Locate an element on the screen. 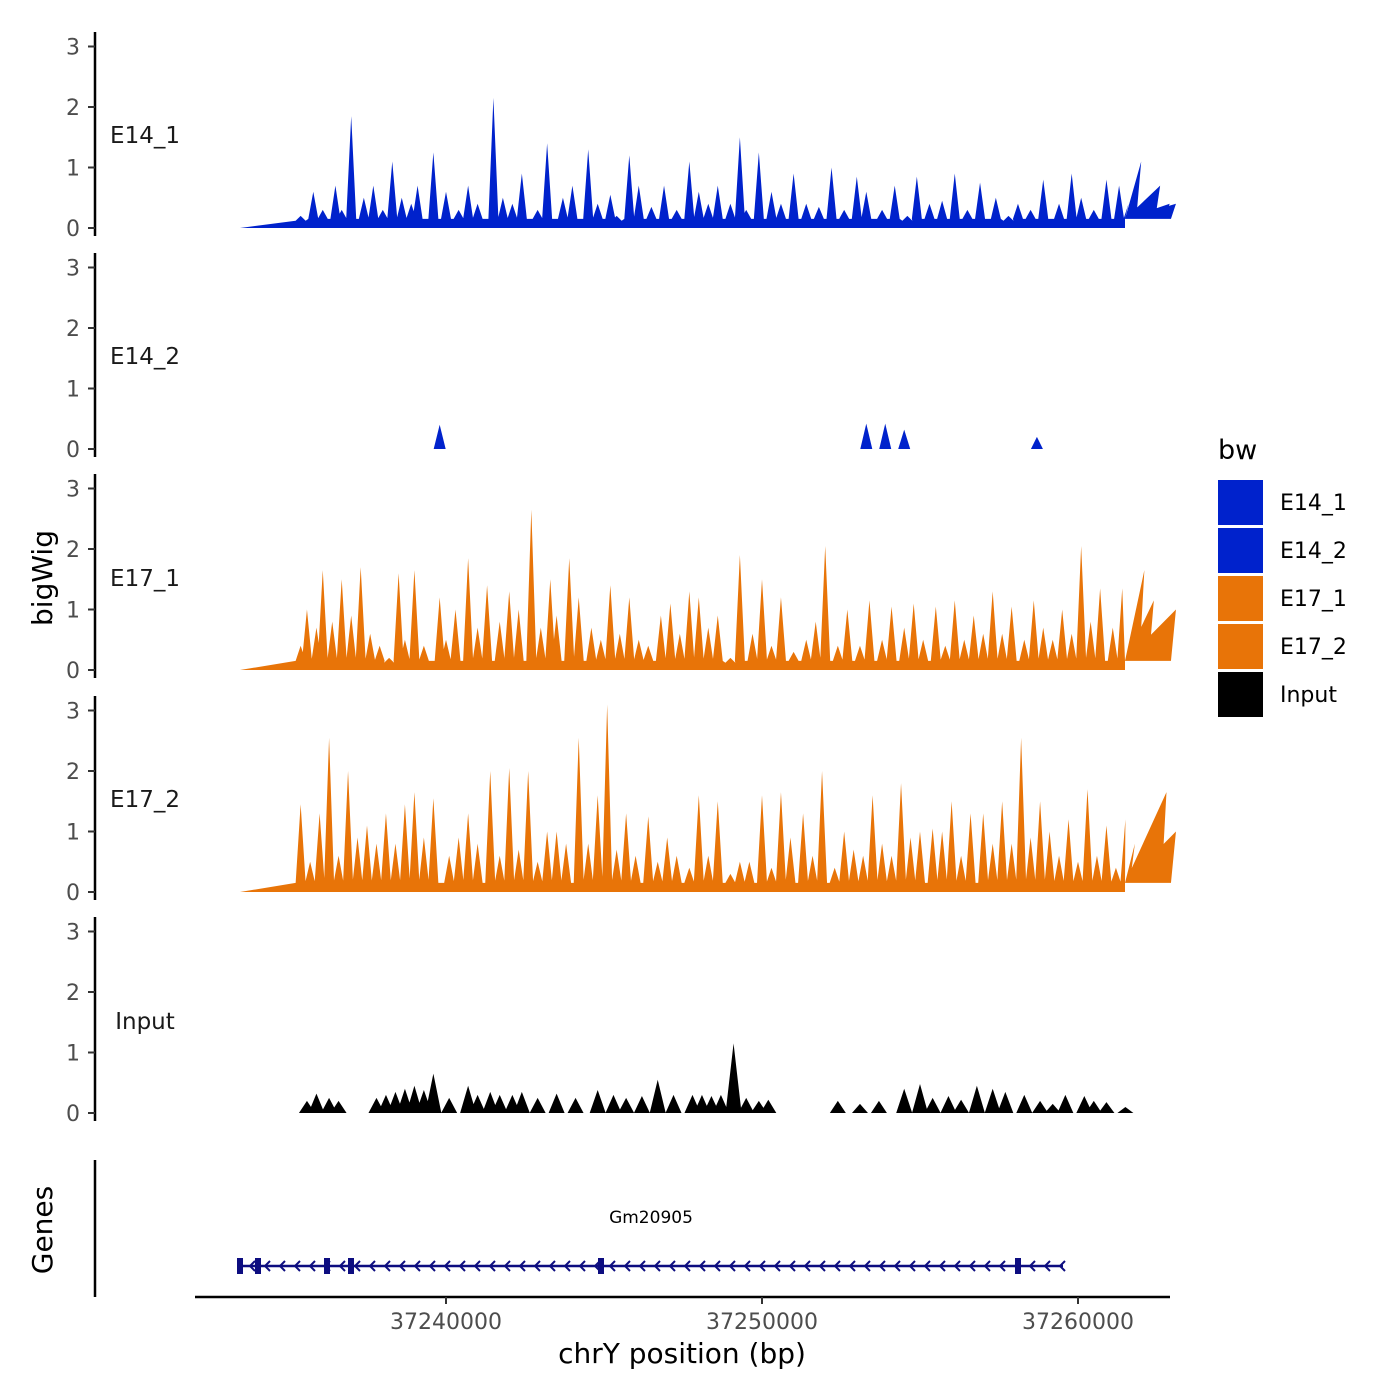 The width and height of the screenshot is (1400, 1400). legend-label: E14_1 is located at coordinates (1313, 503).